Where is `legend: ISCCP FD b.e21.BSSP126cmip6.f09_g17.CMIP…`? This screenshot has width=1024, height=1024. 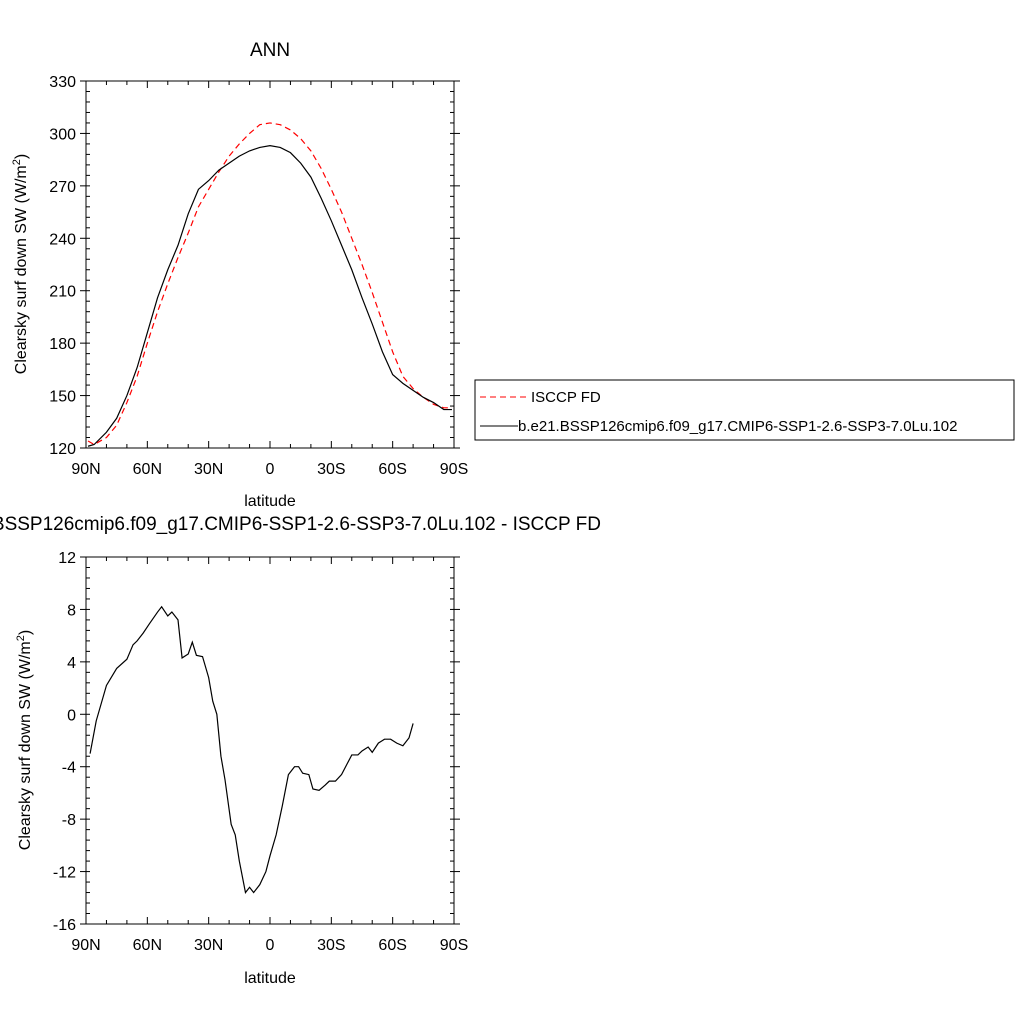
legend: ISCCP FD b.e21.BSSP126cmip6.f09_g17.CMIP… is located at coordinates (744, 410).